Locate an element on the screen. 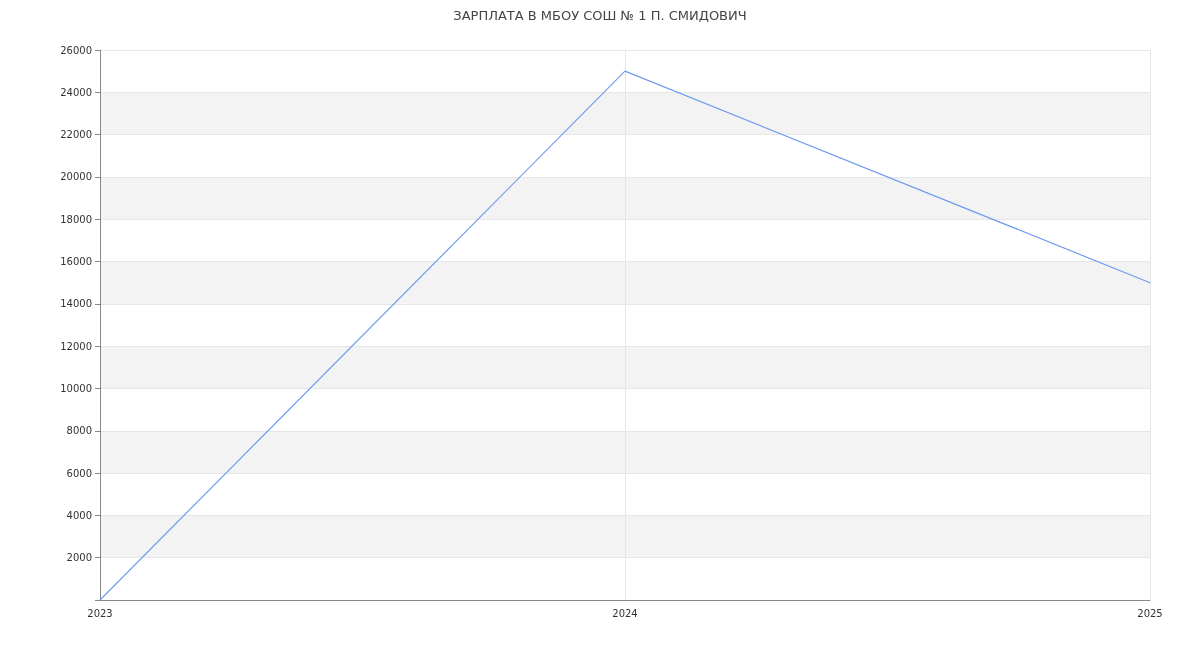  y-tick-label: 14000 is located at coordinates (76, 304).